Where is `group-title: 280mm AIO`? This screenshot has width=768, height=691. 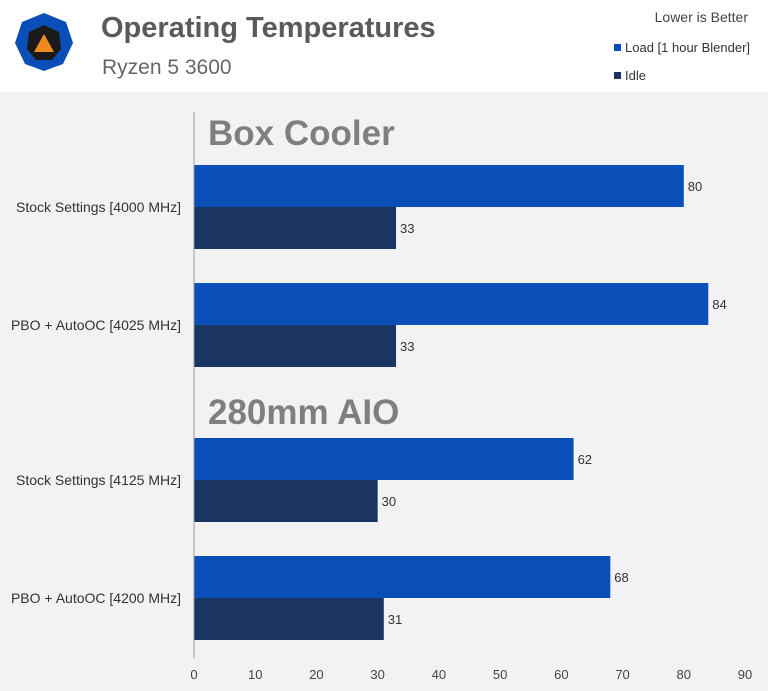 group-title: 280mm AIO is located at coordinates (303, 412).